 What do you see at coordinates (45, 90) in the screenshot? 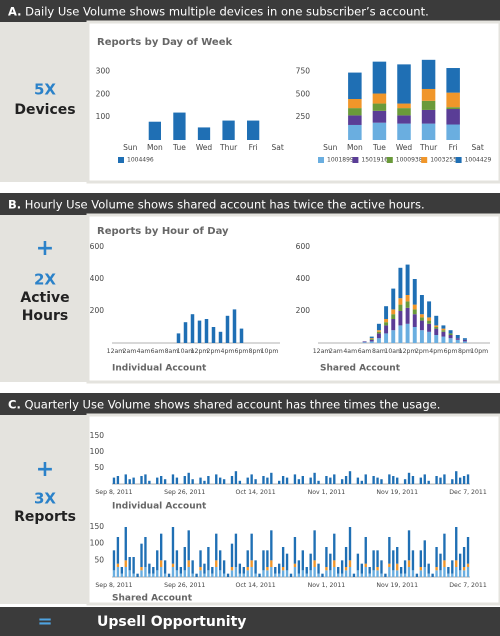
I see `sidebar-text: 5X` at bounding box center [45, 90].